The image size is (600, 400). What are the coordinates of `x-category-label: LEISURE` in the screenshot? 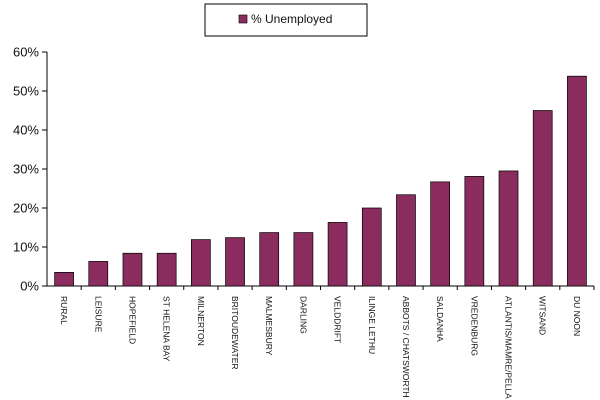 It's located at (98, 314).